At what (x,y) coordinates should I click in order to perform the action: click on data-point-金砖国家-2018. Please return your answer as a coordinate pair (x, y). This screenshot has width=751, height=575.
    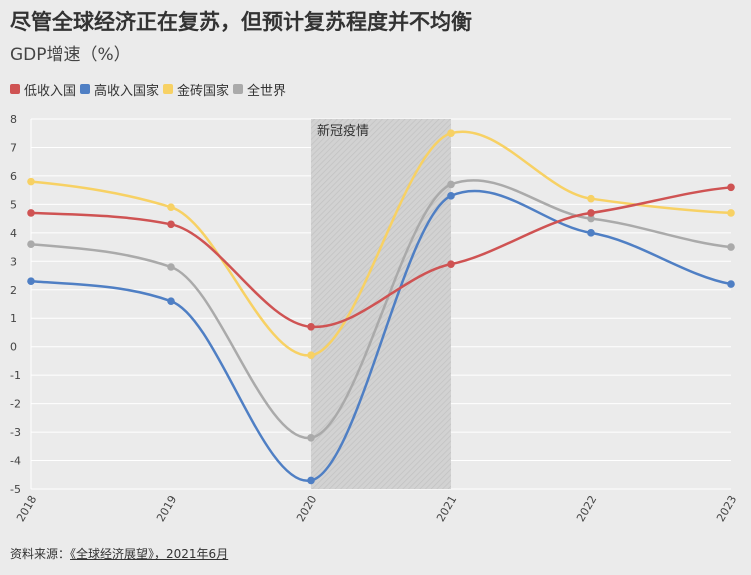
    Looking at the image, I should click on (31, 181).